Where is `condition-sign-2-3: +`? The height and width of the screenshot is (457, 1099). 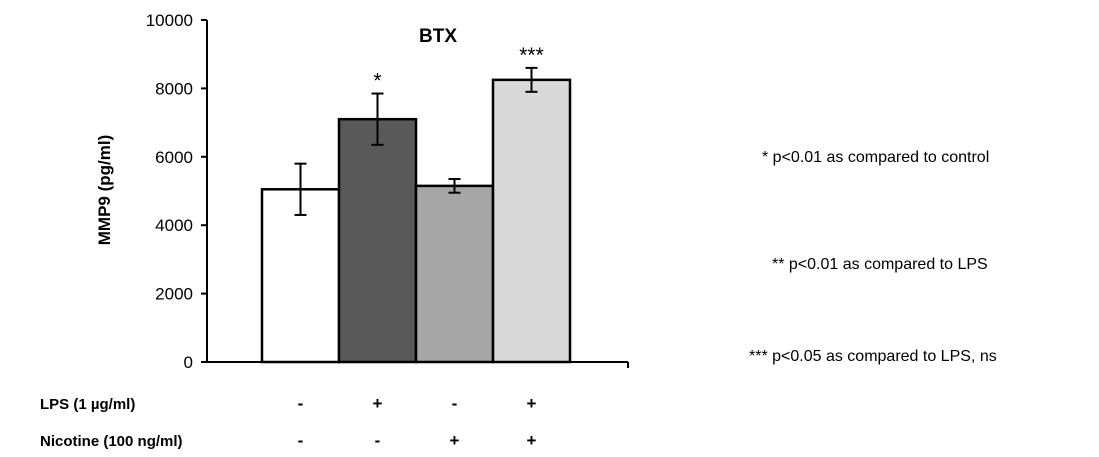
condition-sign-2-3: + is located at coordinates (455, 440).